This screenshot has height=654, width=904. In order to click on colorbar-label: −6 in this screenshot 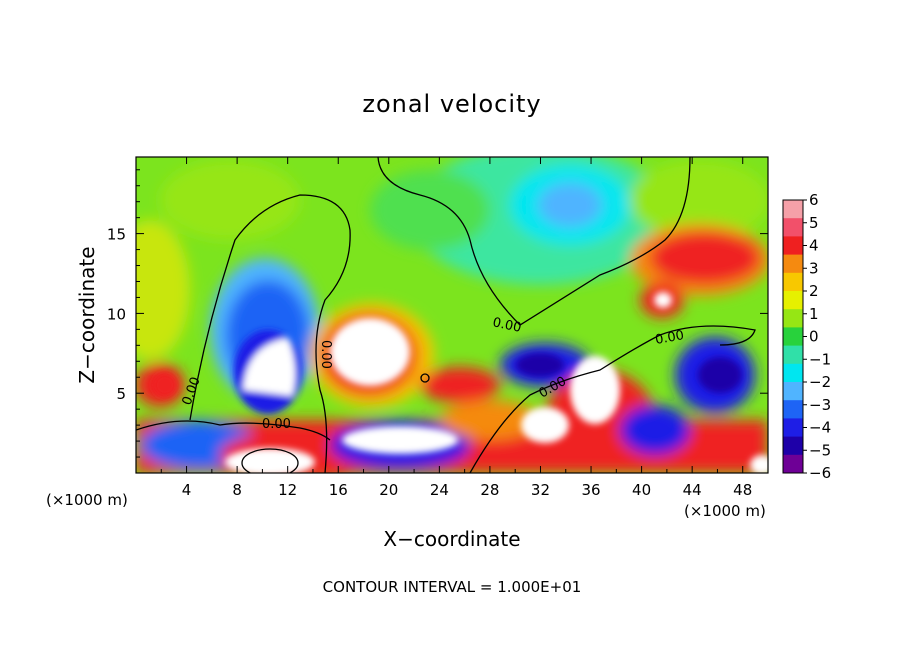, I will do `click(820, 473)`.